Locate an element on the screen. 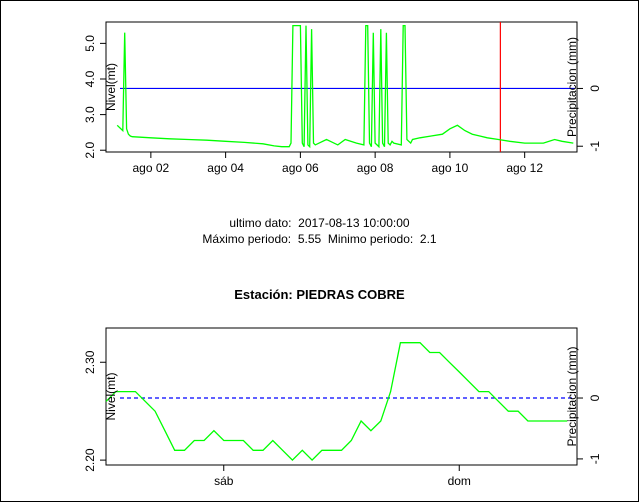 Image resolution: width=639 pixels, height=502 pixels. last-data-line: ultimo dato: 2017-08-13 10:00:00 is located at coordinates (319, 223).